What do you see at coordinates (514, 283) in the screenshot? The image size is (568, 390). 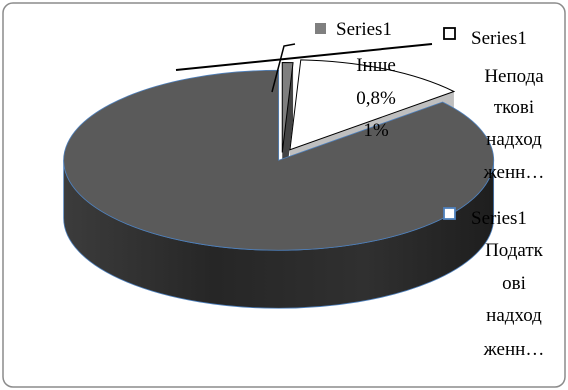 I see `legend-label-line: ові` at bounding box center [514, 283].